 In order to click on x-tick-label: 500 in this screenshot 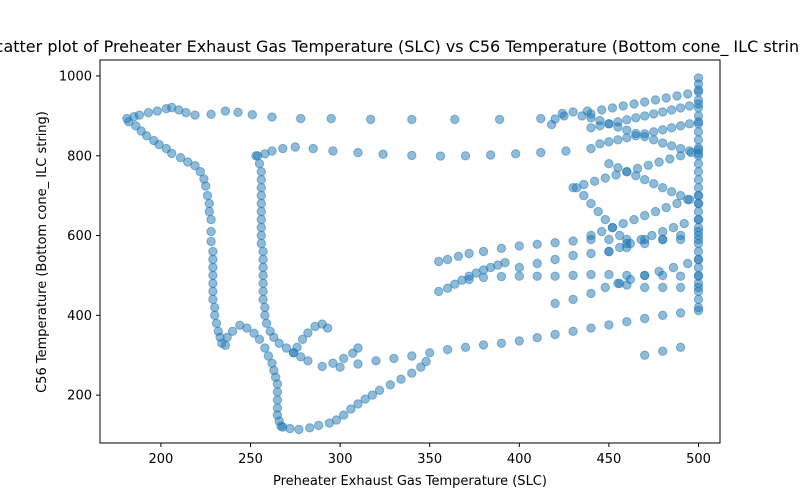, I will do `click(698, 459)`.